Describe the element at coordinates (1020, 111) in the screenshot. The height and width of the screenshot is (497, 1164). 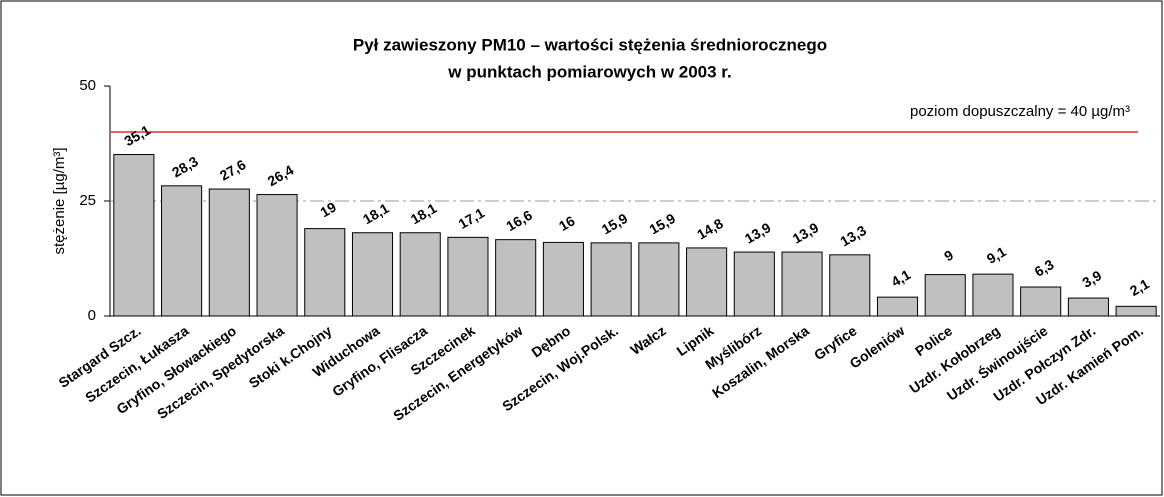
I see `reference-label: poziom dopuszczalny = 40 µg/m³` at that location.